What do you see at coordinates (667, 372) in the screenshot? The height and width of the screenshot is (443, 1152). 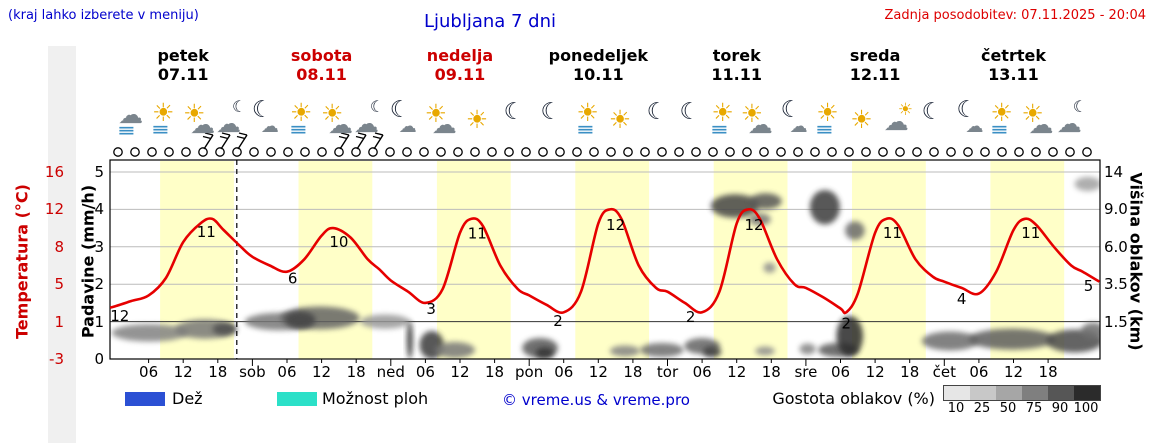 I see `day-abbrev-label: tor` at bounding box center [667, 372].